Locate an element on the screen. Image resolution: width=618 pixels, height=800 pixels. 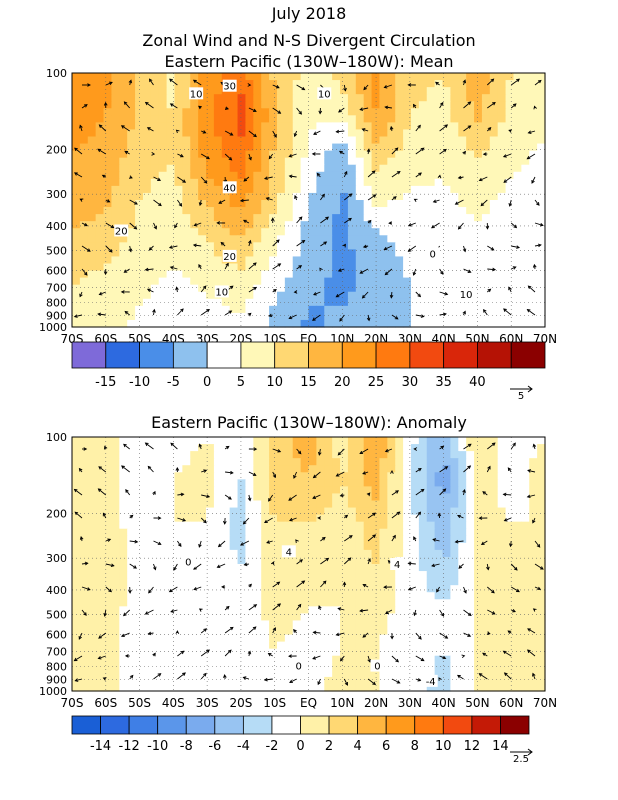
panel-title-mean: Eastern Pacific (130W–180W): Mean is located at coordinates (308, 61).